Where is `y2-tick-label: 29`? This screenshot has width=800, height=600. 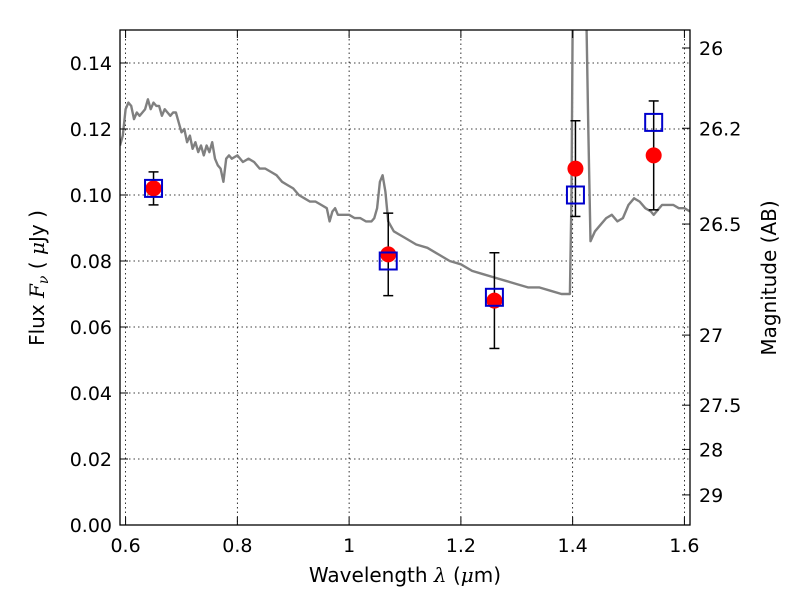 y2-tick-label: 29 is located at coordinates (711, 496).